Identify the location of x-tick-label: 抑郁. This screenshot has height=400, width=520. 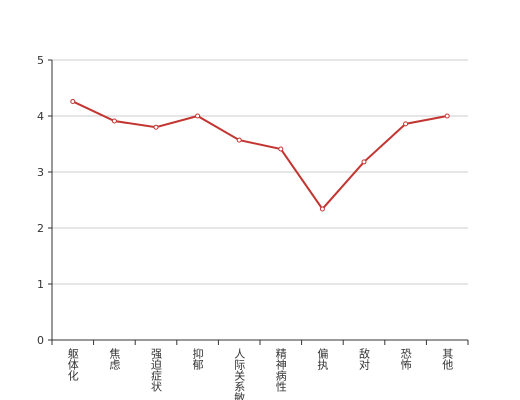
(197, 358).